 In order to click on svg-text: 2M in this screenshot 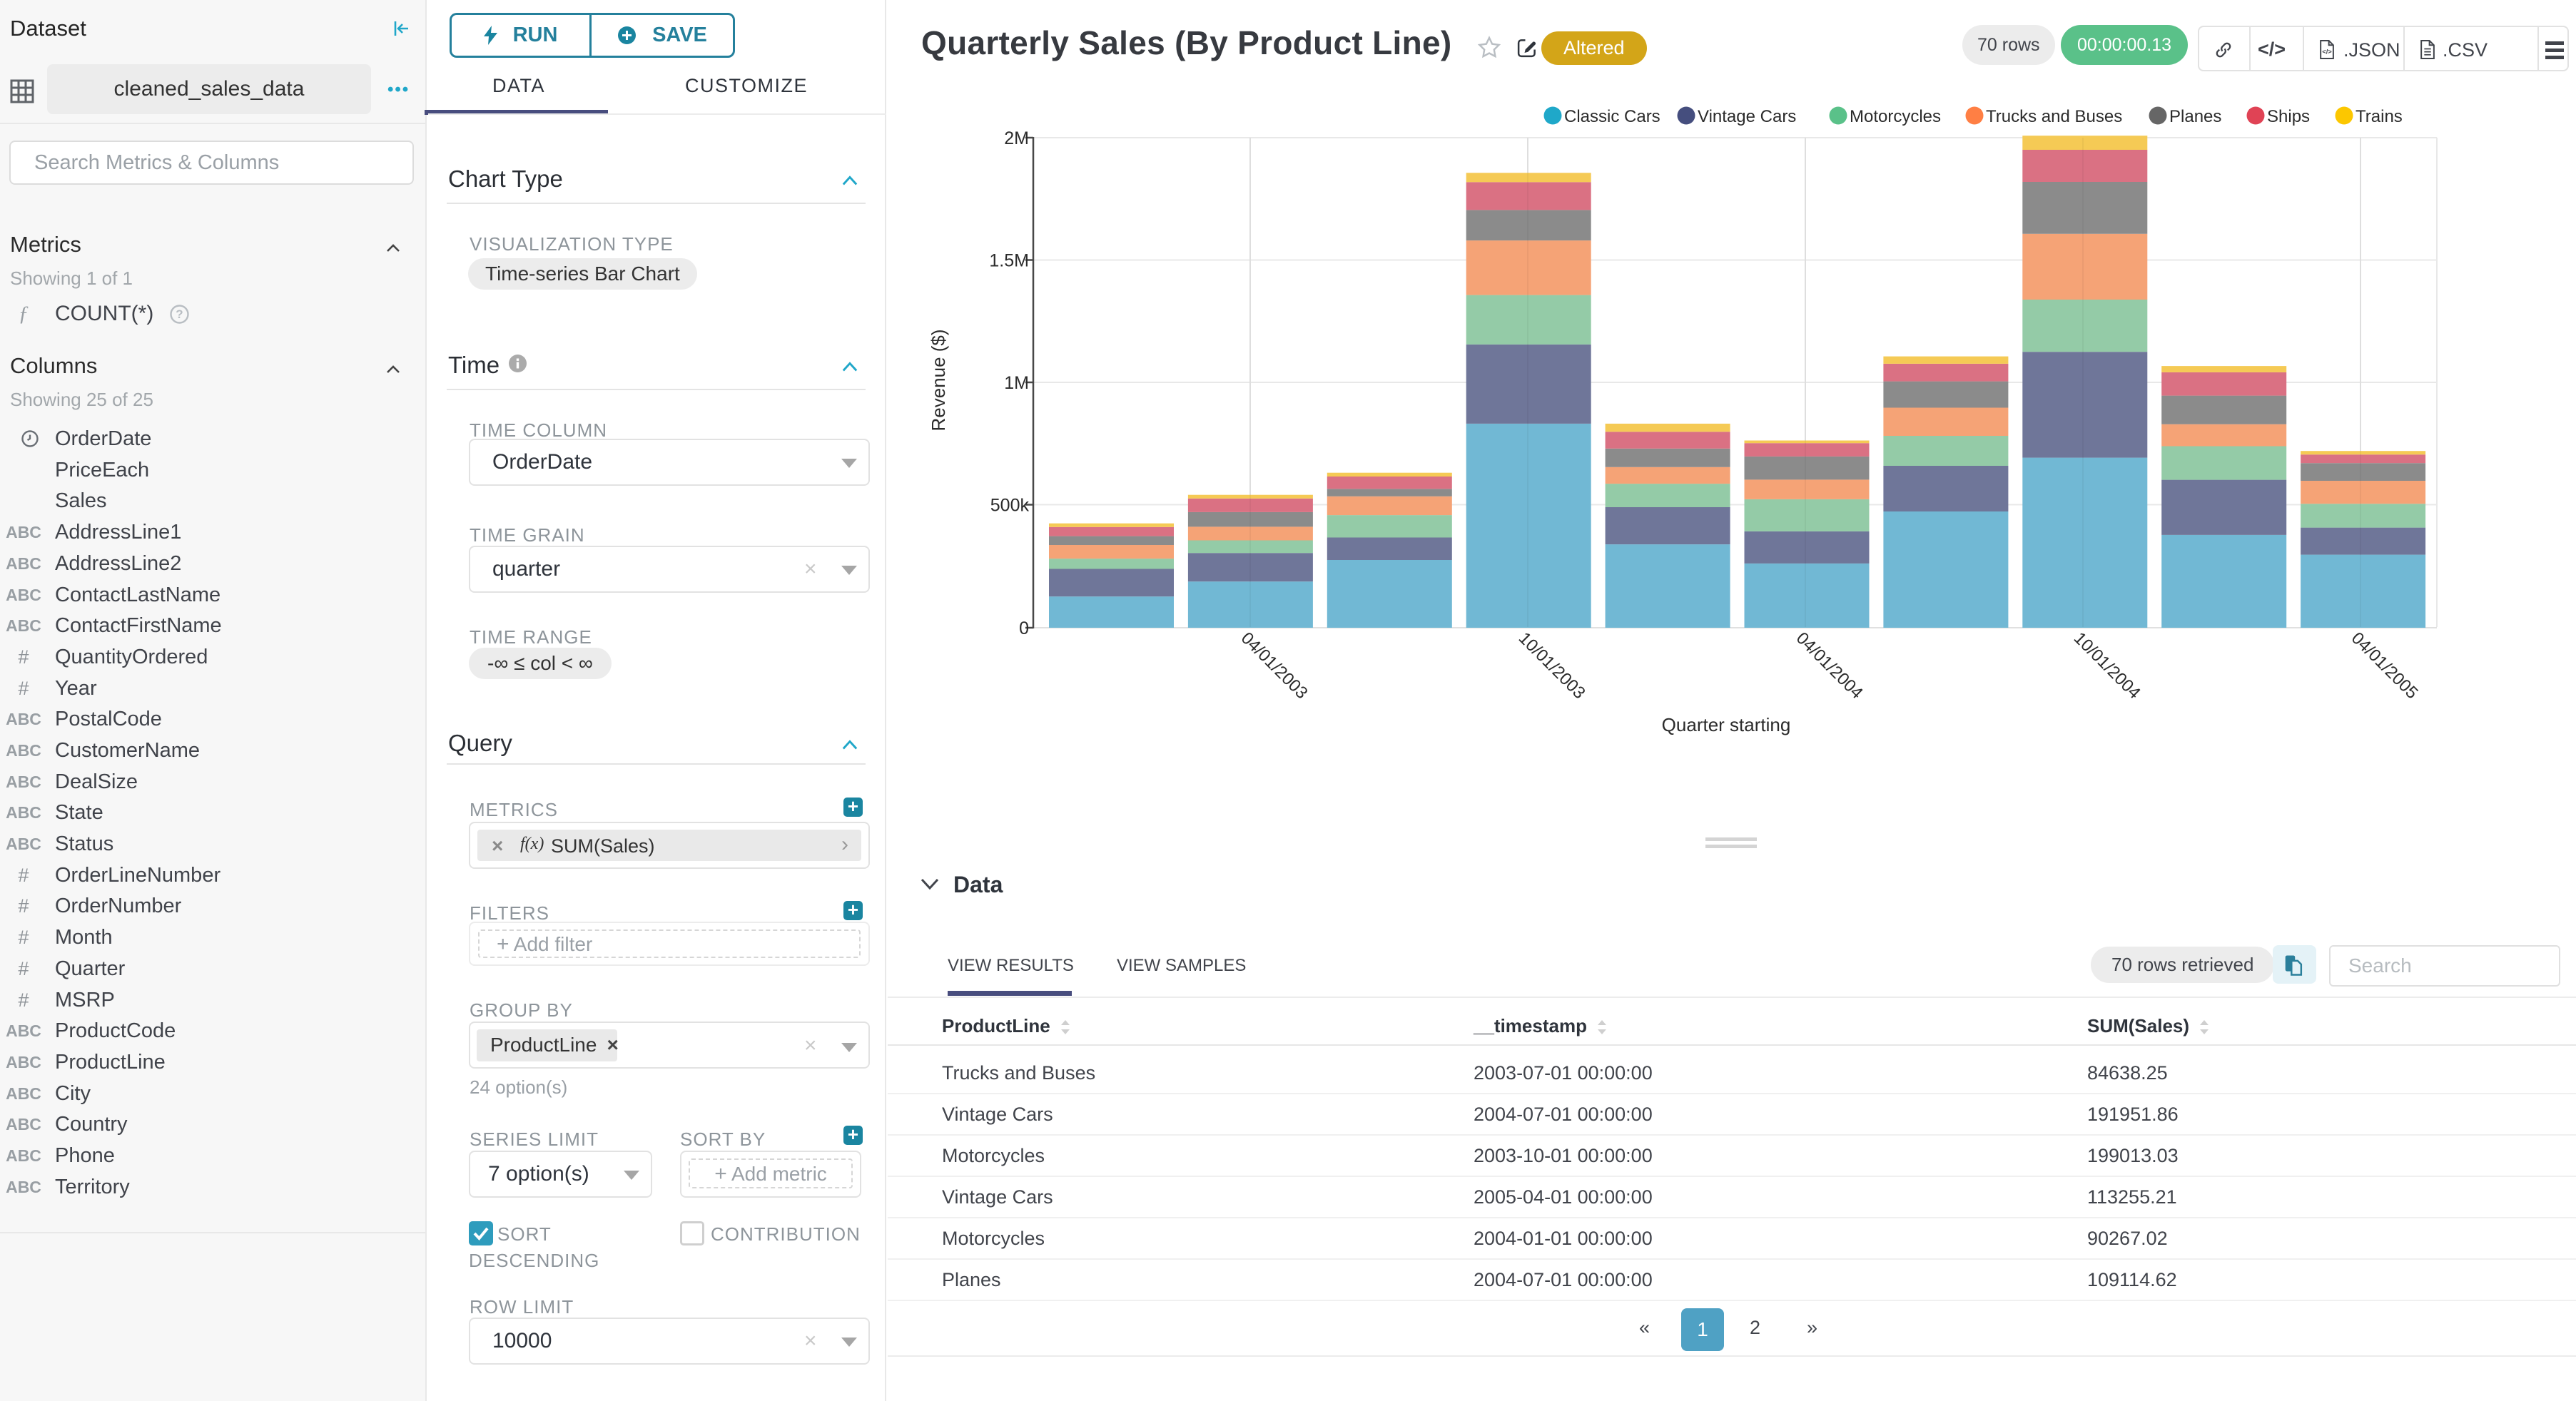, I will do `click(1017, 138)`.